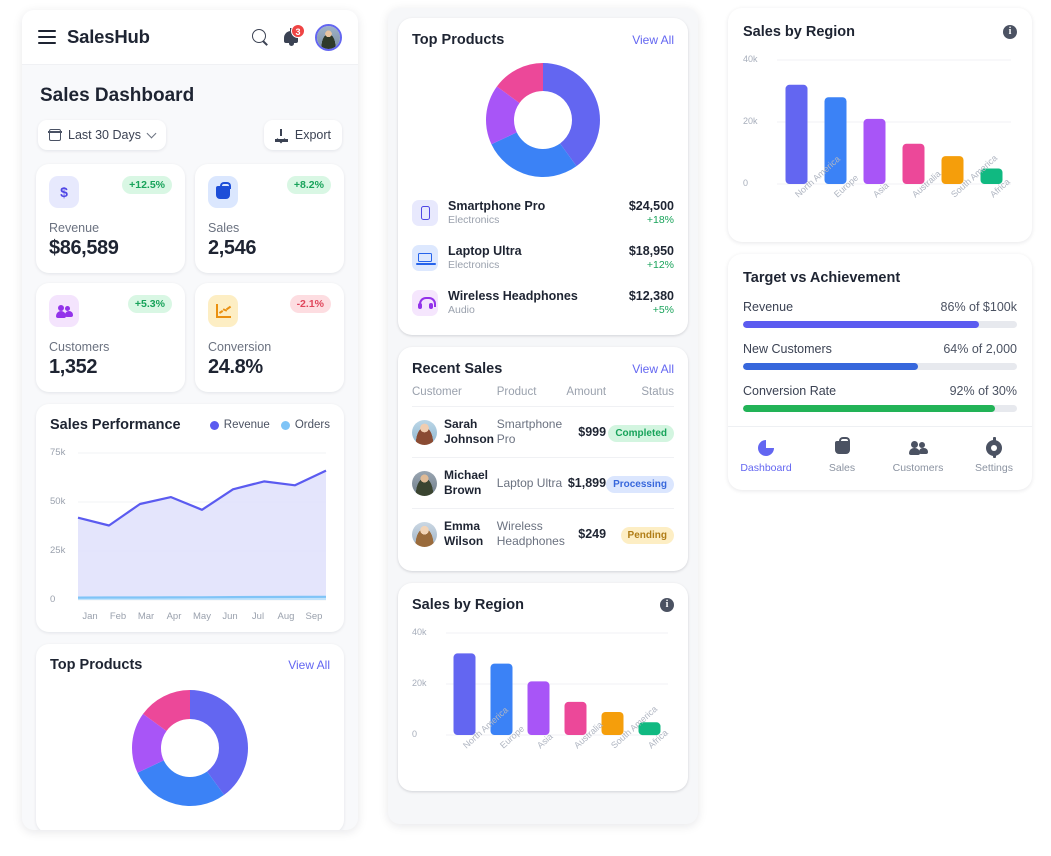 This screenshot has width=1051, height=856. I want to click on kpi-value: $86,589, so click(84, 248).